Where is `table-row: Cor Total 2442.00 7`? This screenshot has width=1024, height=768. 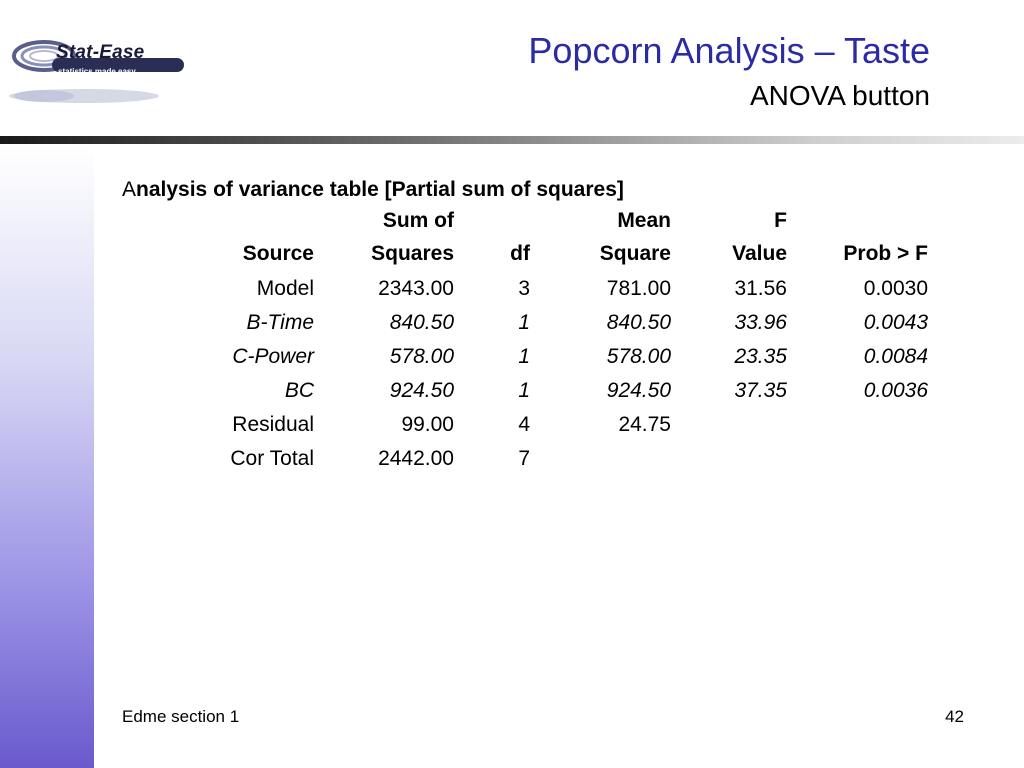
table-row: Cor Total 2442.00 7 is located at coordinates (525, 459).